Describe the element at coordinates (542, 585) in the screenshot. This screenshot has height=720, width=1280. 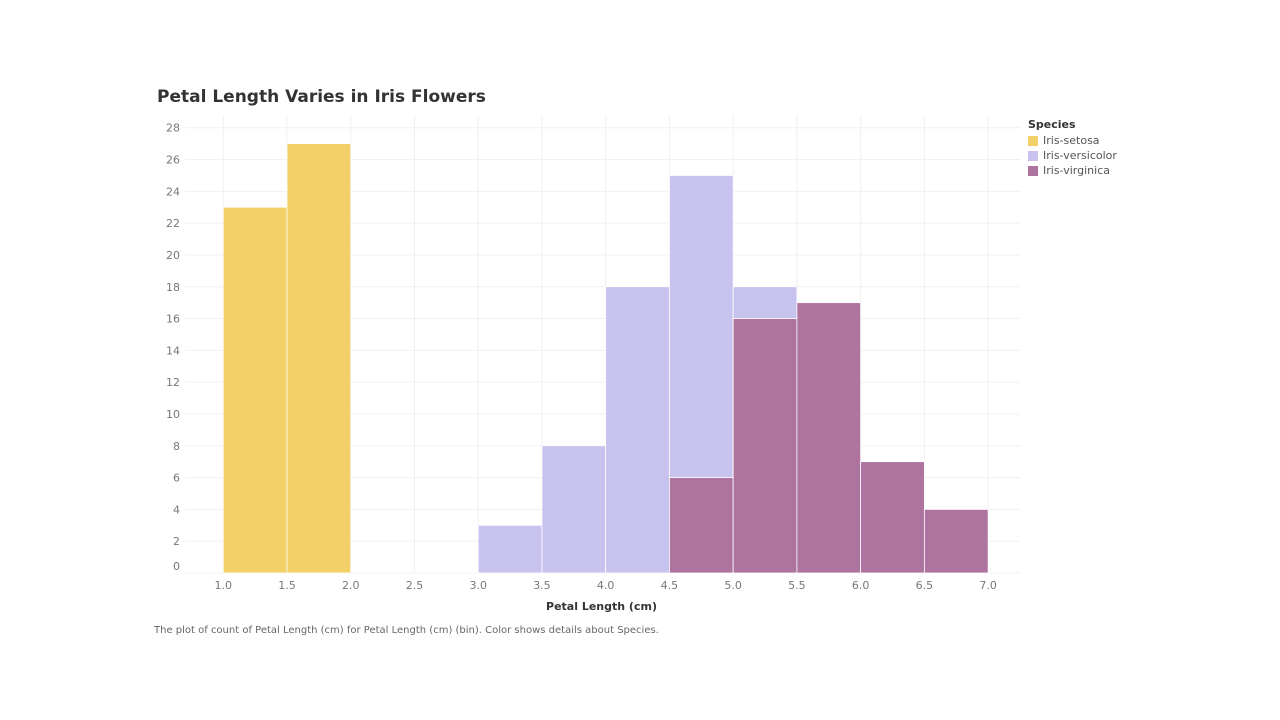
I see `x-tick-label: 3.5` at that location.